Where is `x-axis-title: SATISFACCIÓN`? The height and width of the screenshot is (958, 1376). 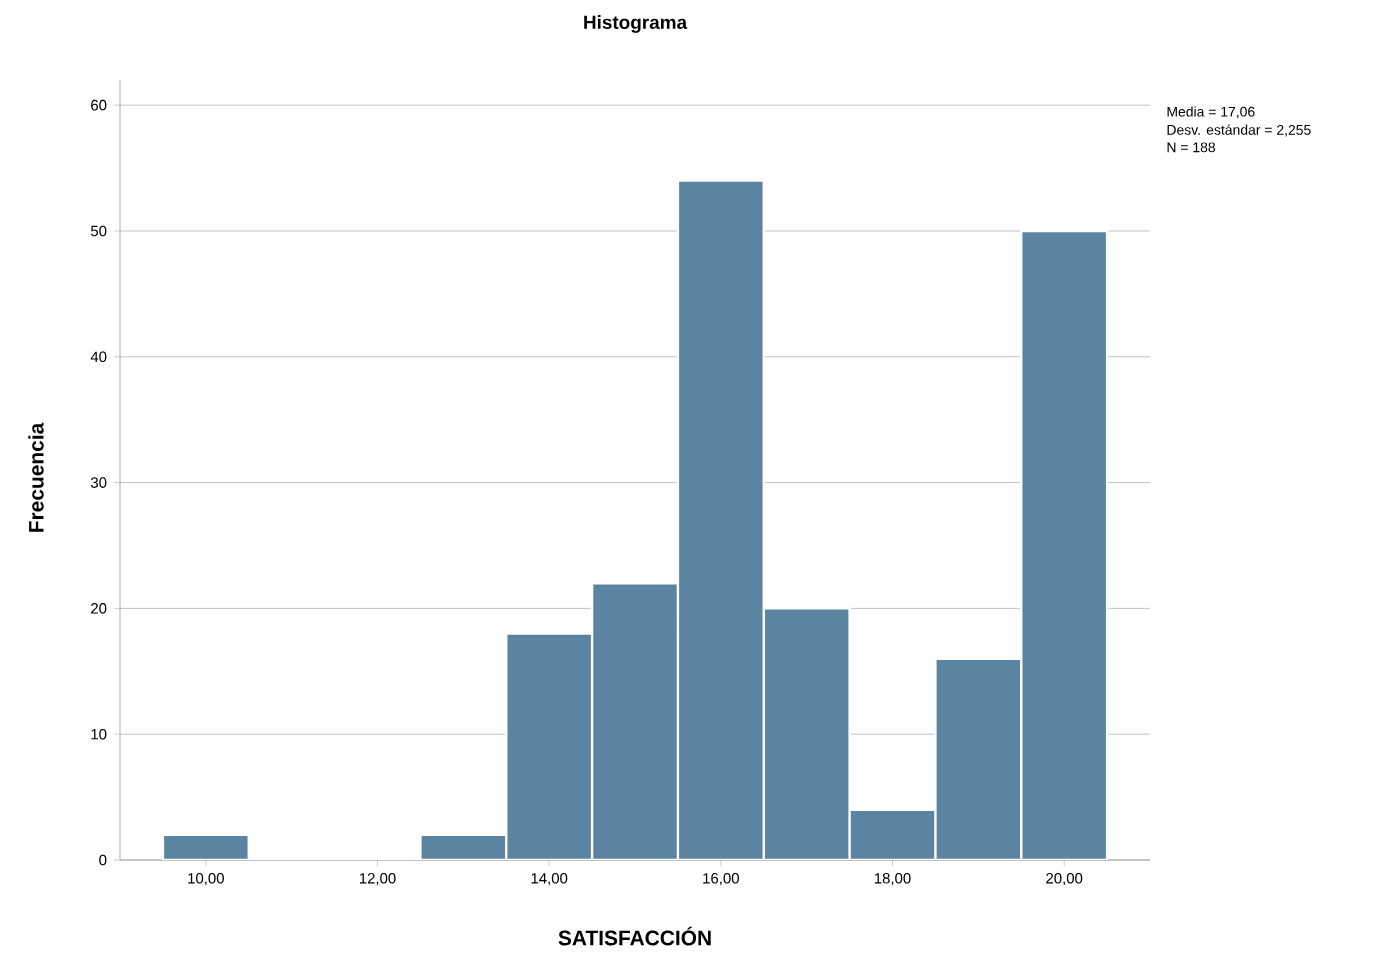 x-axis-title: SATISFACCIÓN is located at coordinates (634, 936).